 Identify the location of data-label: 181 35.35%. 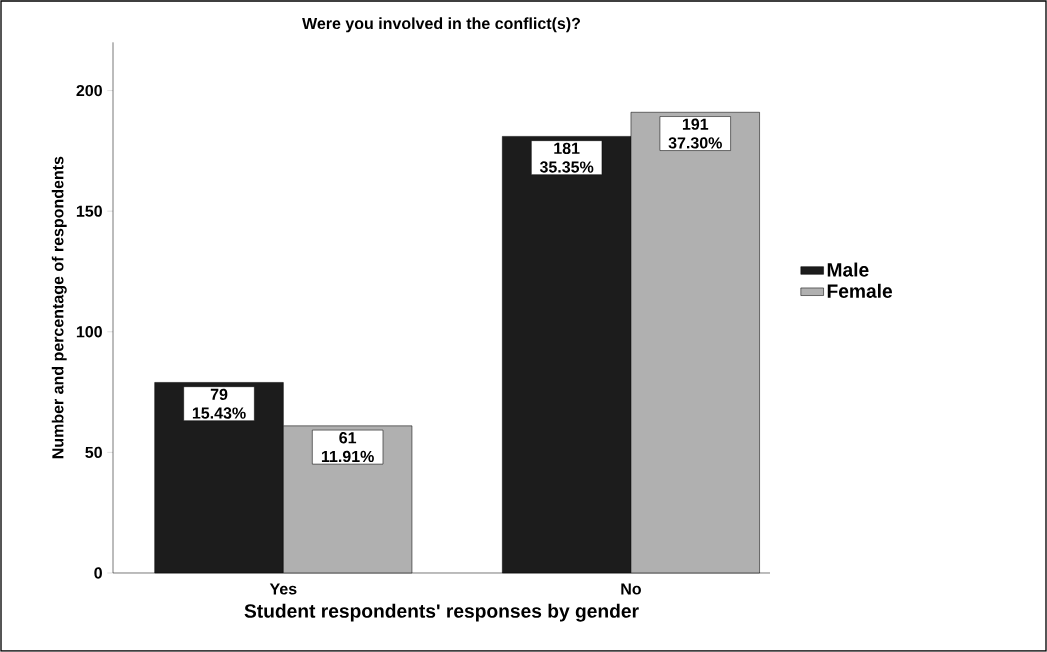
(566, 157).